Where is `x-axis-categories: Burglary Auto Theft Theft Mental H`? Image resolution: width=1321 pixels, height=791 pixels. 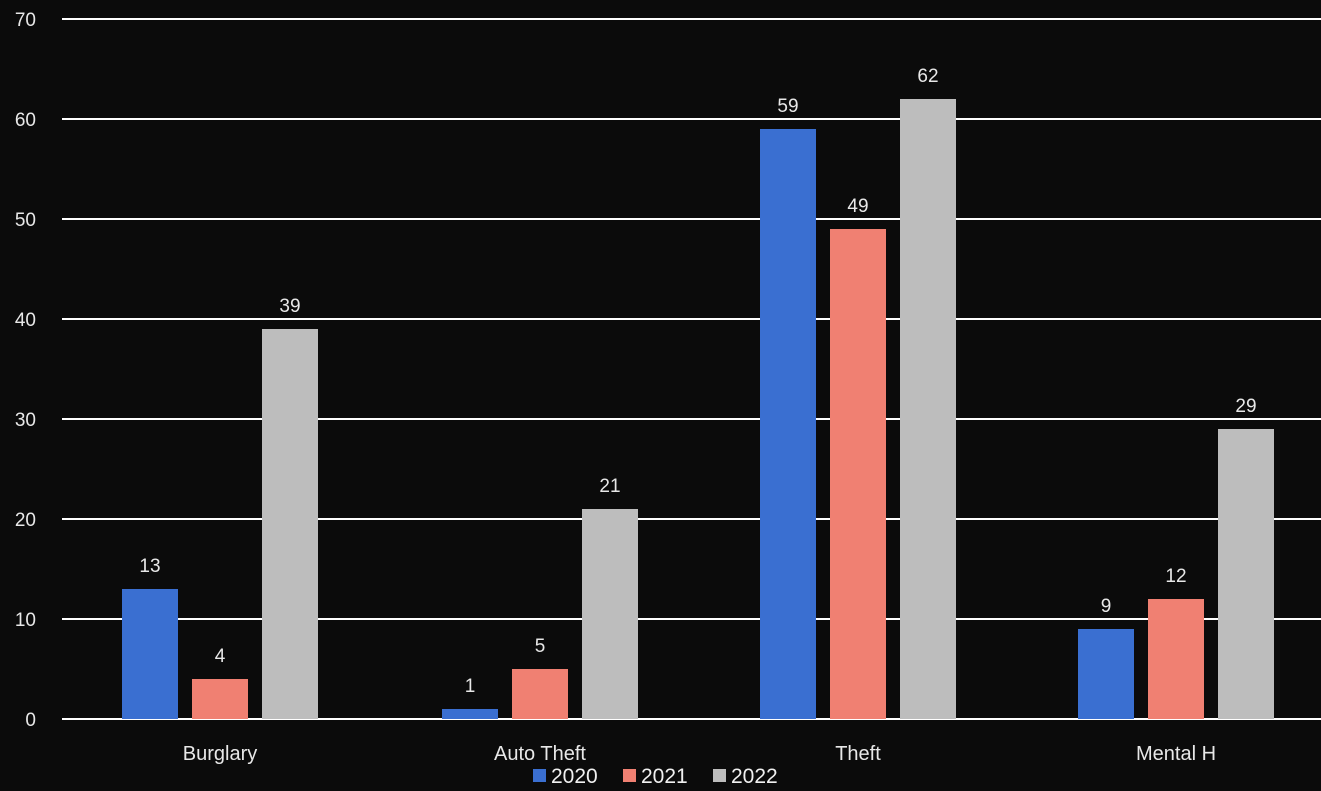
x-axis-categories: Burglary Auto Theft Theft Mental H is located at coordinates (699, 754).